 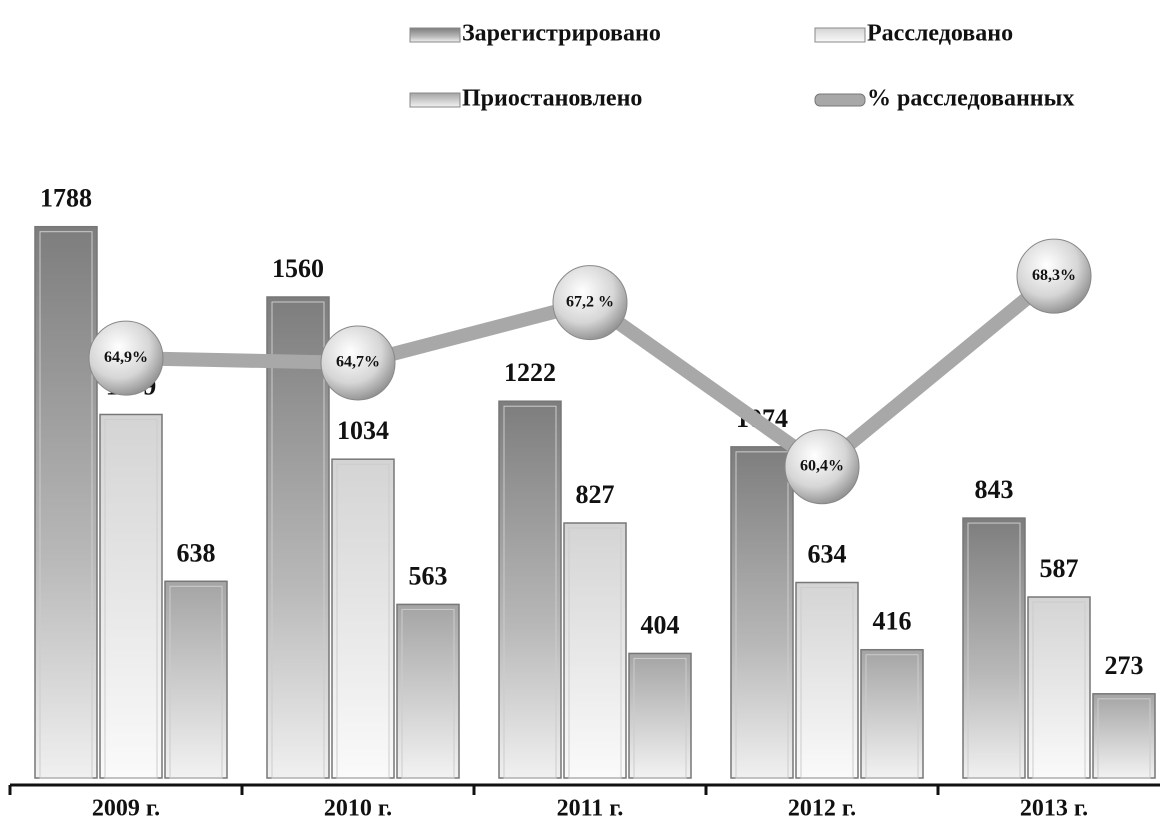 I want to click on data-label: 416, so click(x=892, y=621).